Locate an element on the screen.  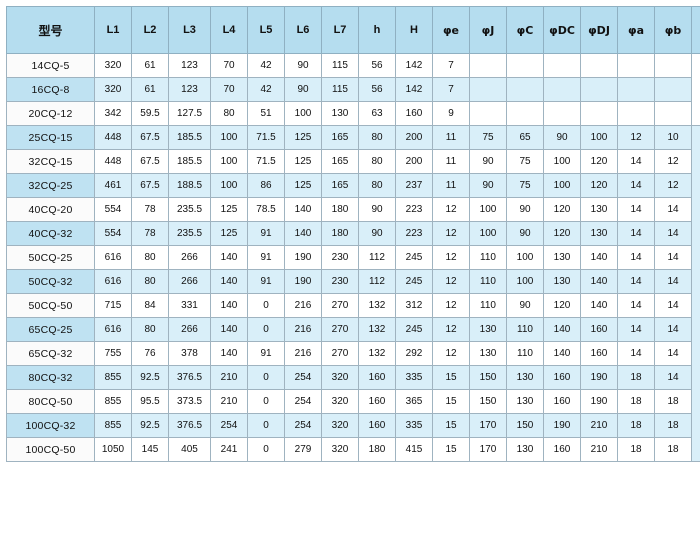
cell-φDC: 190 is located at coordinates (562, 425).